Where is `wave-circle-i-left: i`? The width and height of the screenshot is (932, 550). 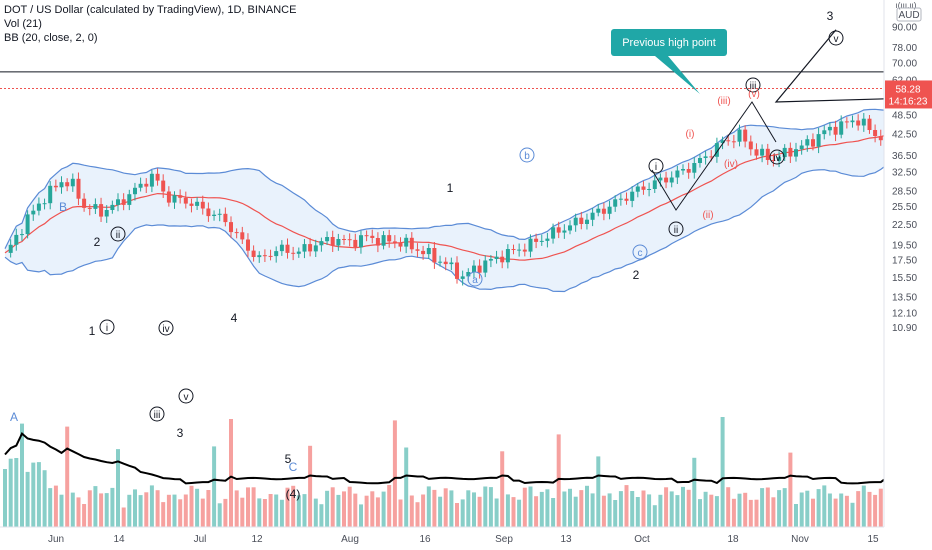
wave-circle-i-left: i is located at coordinates (107, 328).